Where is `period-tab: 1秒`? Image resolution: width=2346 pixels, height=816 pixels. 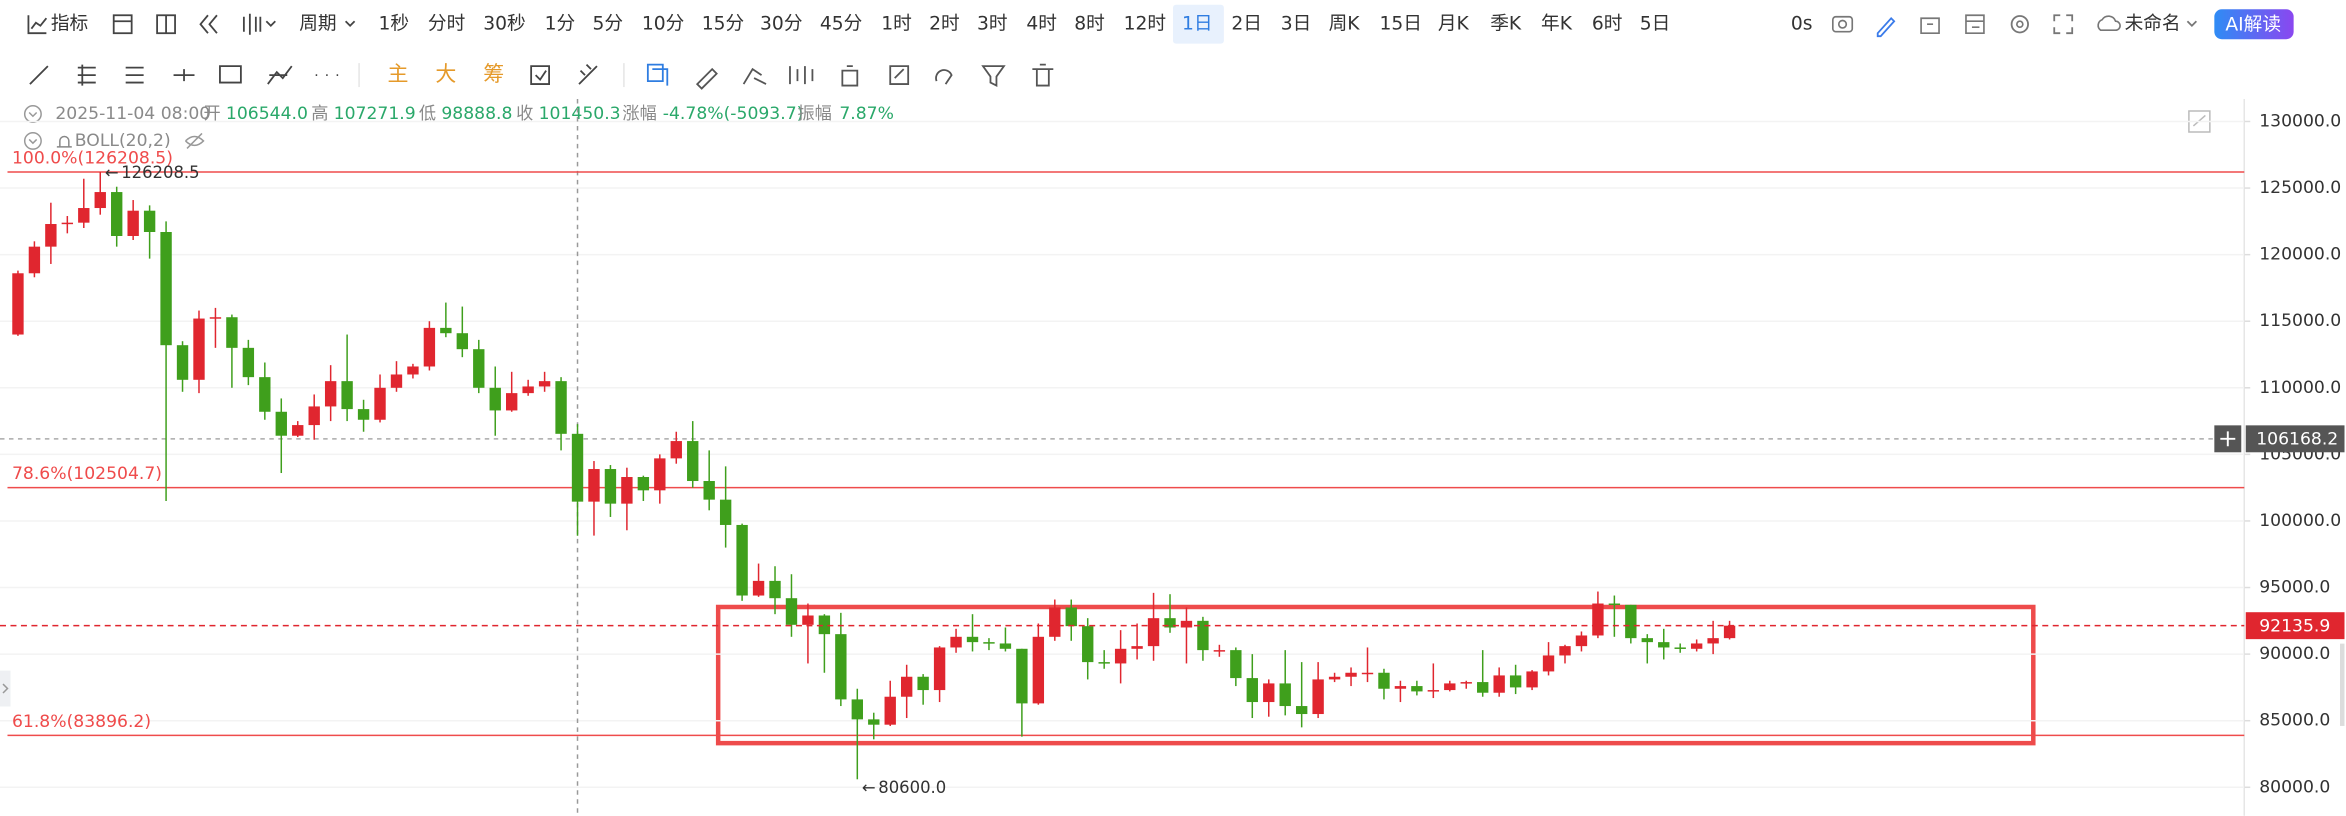
period-tab: 1秒 is located at coordinates (394, 24).